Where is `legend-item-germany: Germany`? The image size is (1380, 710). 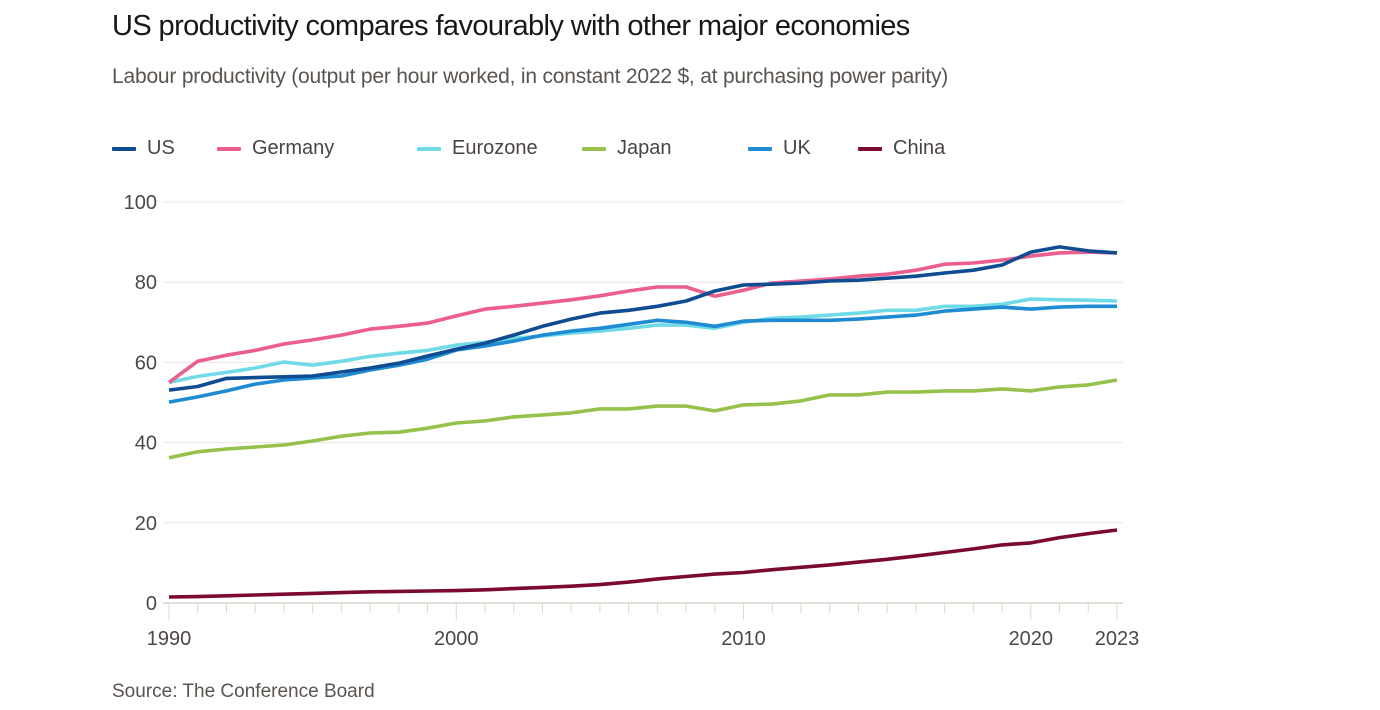 legend-item-germany: Germany is located at coordinates (317, 148).